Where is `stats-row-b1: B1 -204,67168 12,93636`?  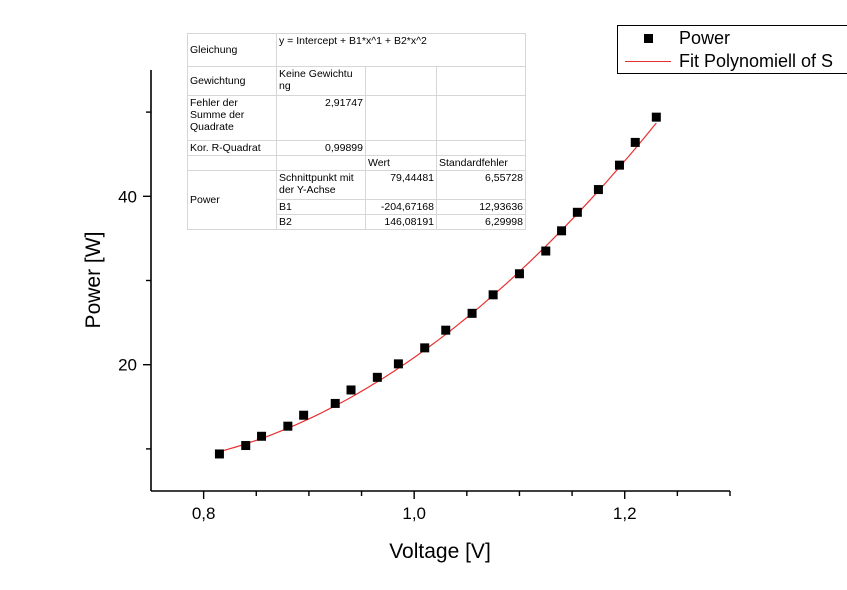 stats-row-b1: B1 -204,67168 12,93636 is located at coordinates (357, 207).